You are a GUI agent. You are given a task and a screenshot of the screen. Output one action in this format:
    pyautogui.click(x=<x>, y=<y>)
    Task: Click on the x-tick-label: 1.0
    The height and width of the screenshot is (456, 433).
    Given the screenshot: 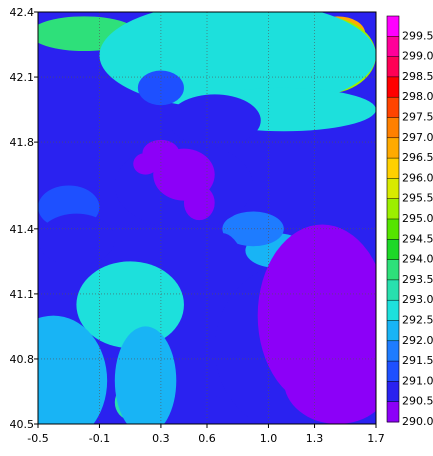 What is the action you would take?
    pyautogui.click(x=269, y=438)
    